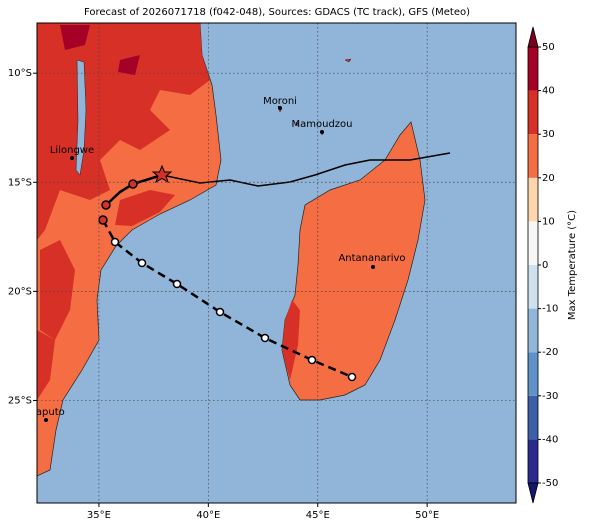  What do you see at coordinates (548, 134) in the screenshot?
I see `colorbar-tick-label: 30` at bounding box center [548, 134].